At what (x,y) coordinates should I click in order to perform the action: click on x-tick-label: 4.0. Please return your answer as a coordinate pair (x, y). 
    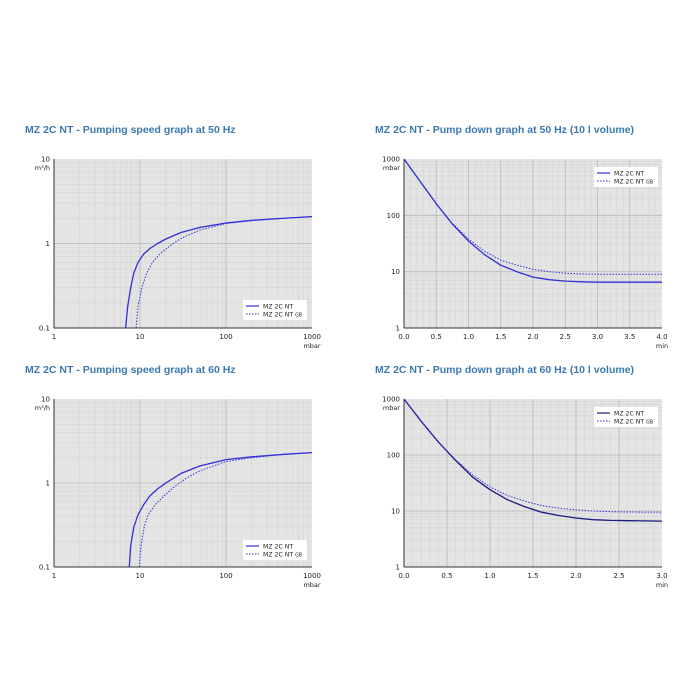
    Looking at the image, I should click on (661, 337).